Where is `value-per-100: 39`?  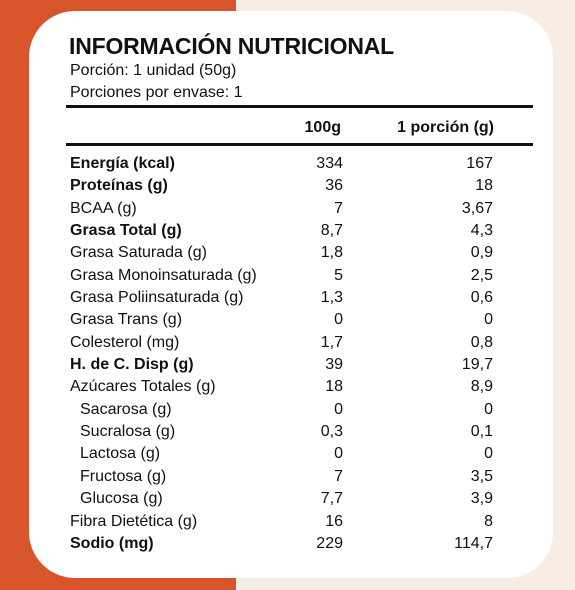
value-per-100: 39 is located at coordinates (334, 365).